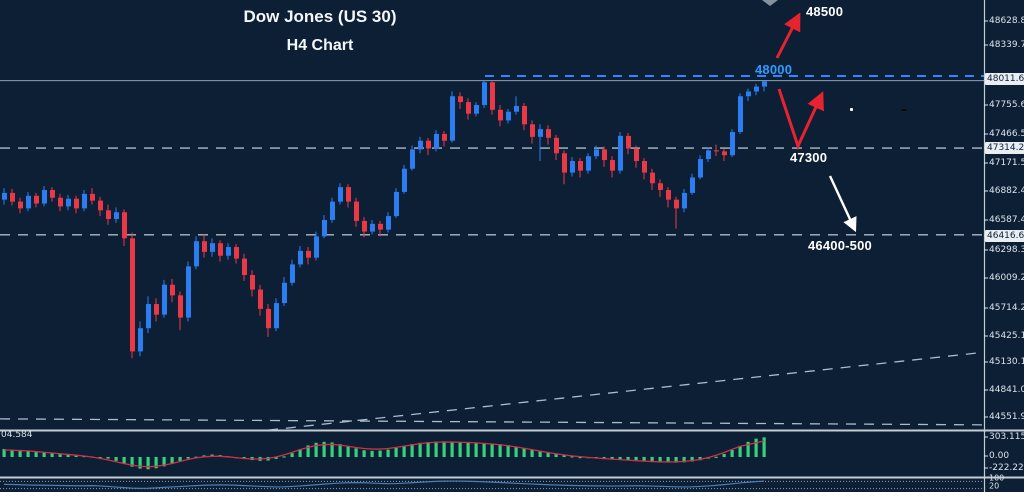 This screenshot has width=1024, height=492. What do you see at coordinates (1006, 45) in the screenshot?
I see `price-axis-label: 48339.70` at bounding box center [1006, 45].